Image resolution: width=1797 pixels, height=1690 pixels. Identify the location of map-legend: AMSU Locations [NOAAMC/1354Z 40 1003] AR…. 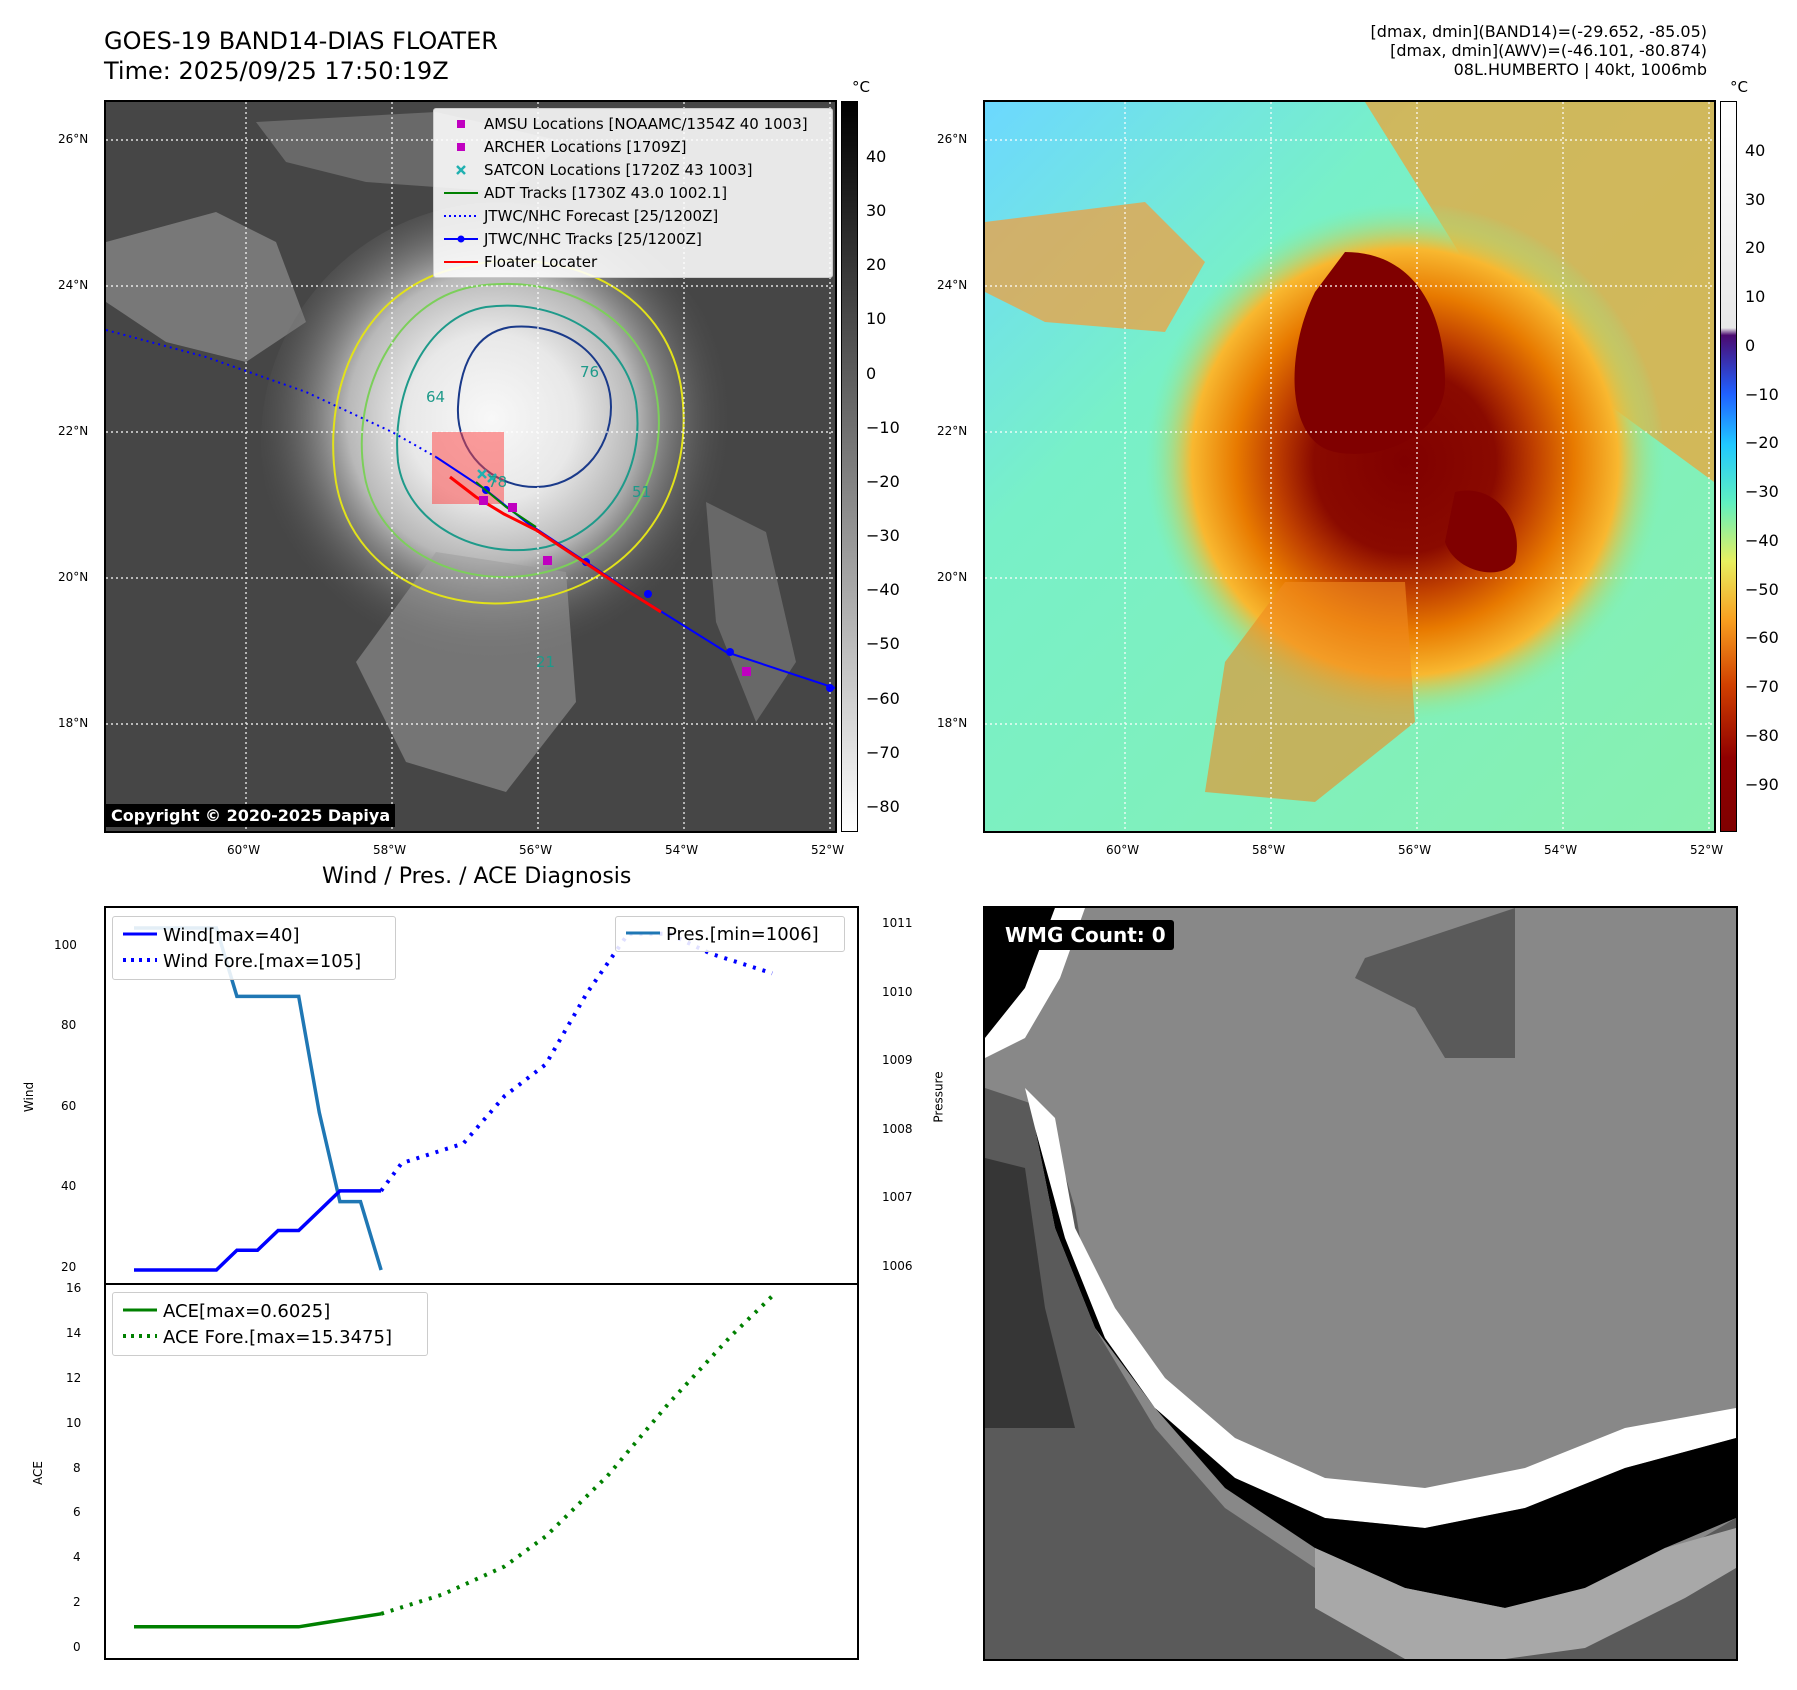
(633, 193).